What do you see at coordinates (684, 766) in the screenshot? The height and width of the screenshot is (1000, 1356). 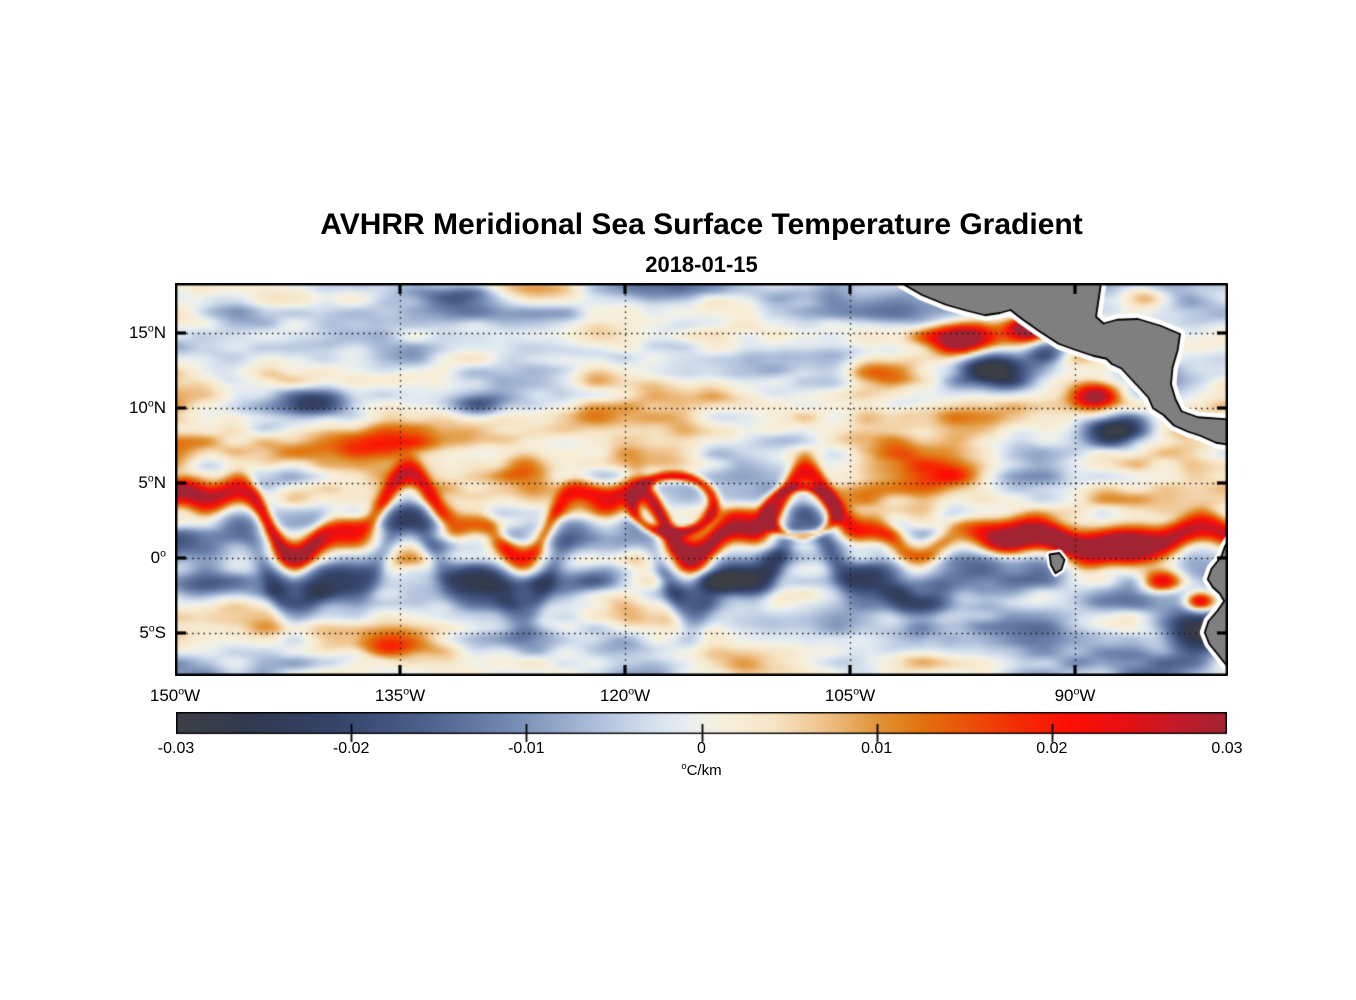 I see `degree-symbol: o` at bounding box center [684, 766].